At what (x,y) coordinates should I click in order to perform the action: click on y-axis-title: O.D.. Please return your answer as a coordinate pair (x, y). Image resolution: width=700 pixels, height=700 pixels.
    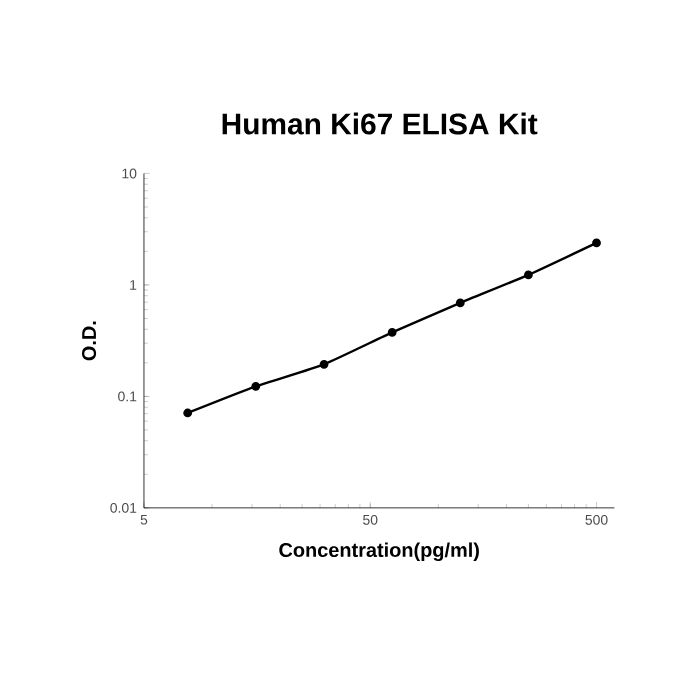
    Looking at the image, I should click on (89, 341).